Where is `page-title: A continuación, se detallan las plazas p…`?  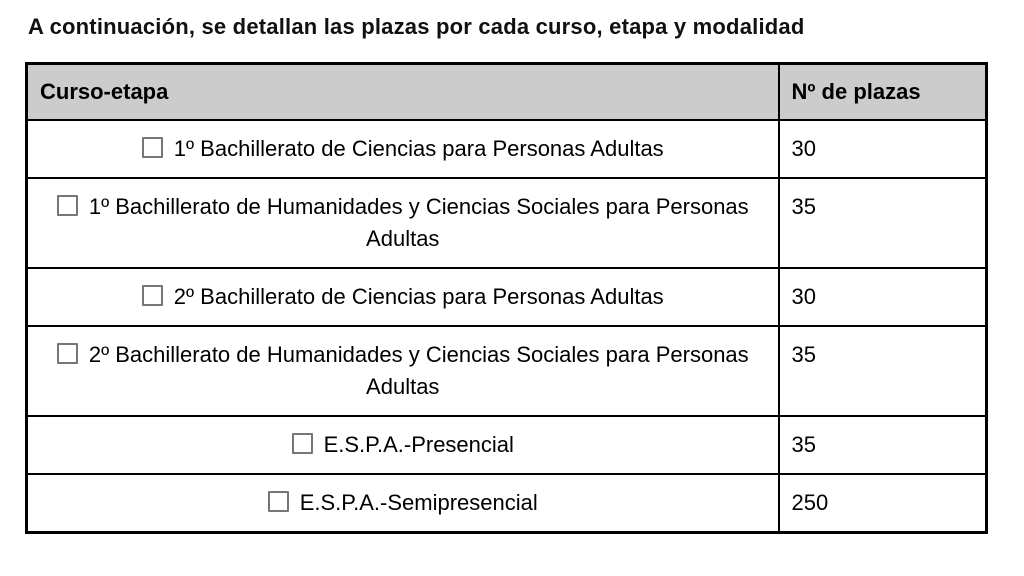 page-title: A continuación, se detallan las plazas p… is located at coordinates (416, 26).